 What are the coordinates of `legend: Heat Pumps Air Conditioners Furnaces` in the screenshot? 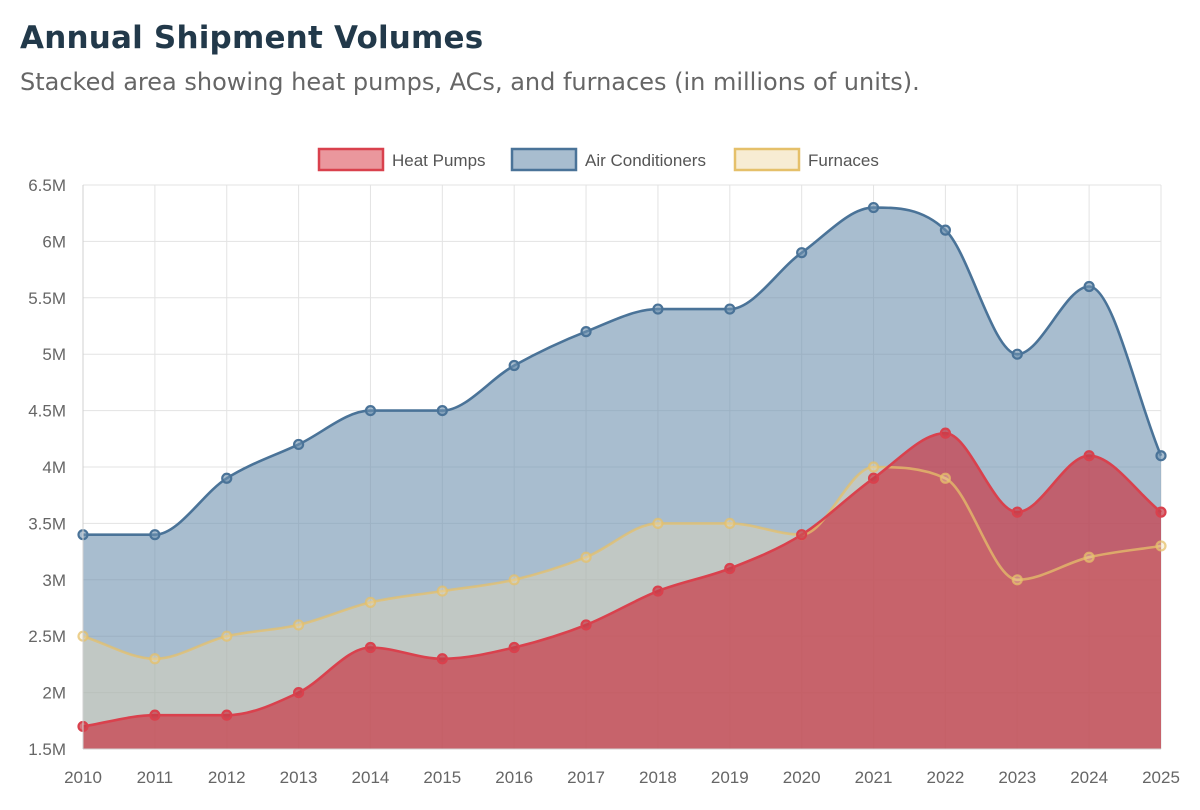 It's located at (598, 159).